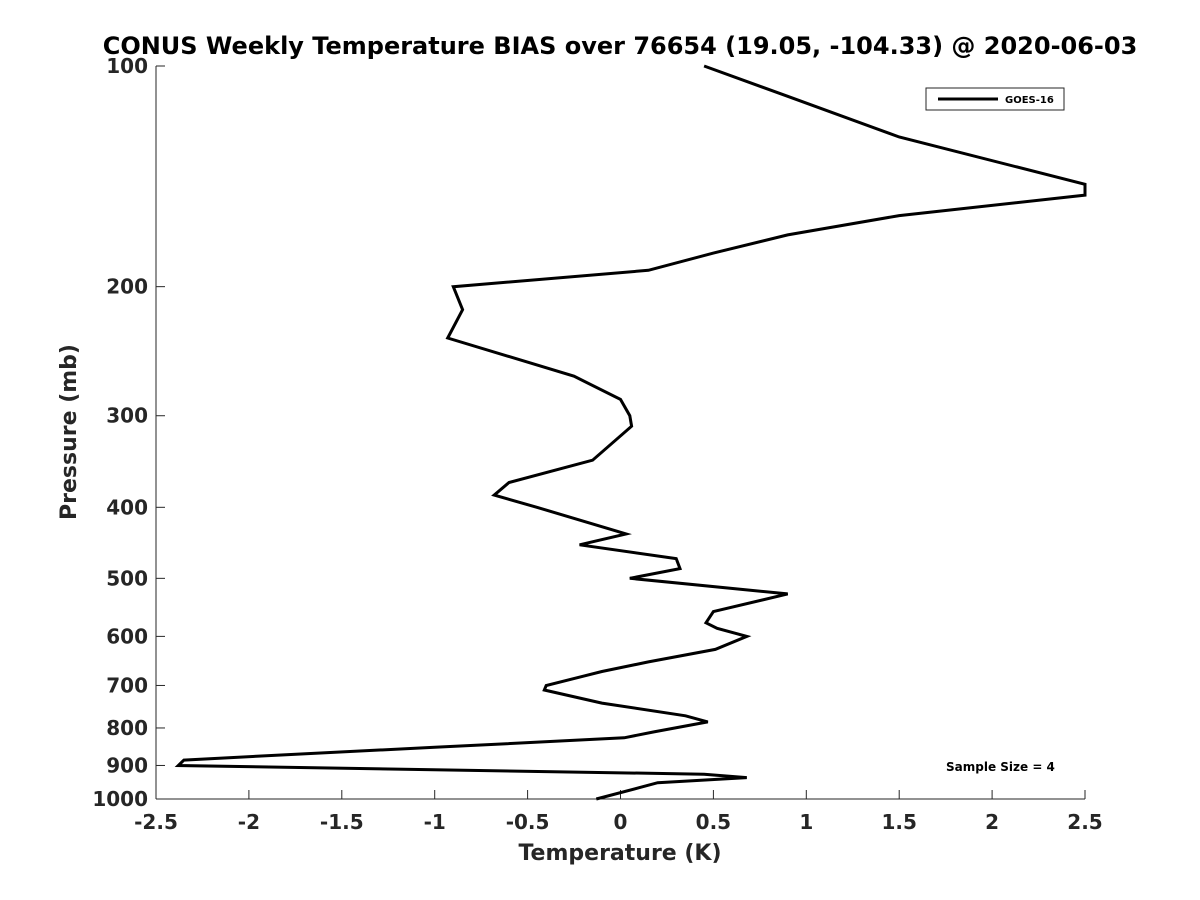 Image resolution: width=1200 pixels, height=900 pixels. What do you see at coordinates (619, 853) in the screenshot?
I see `x-axis-label: Temperature (K)` at bounding box center [619, 853].